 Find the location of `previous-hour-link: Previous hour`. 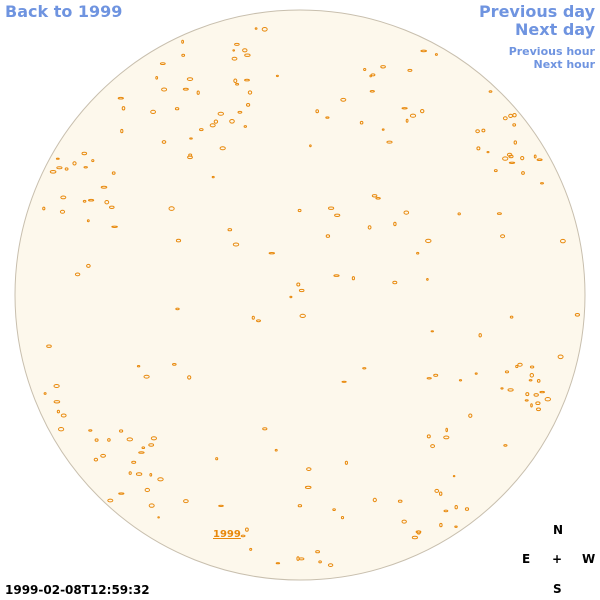

previous-hour-link: Previous hour is located at coordinates (551, 51).